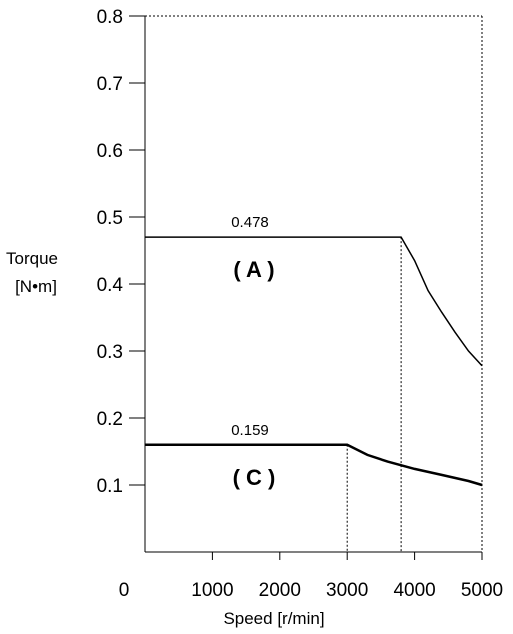 The image size is (513, 634). What do you see at coordinates (110, 17) in the screenshot?
I see `y-tick-label: 0.8` at bounding box center [110, 17].